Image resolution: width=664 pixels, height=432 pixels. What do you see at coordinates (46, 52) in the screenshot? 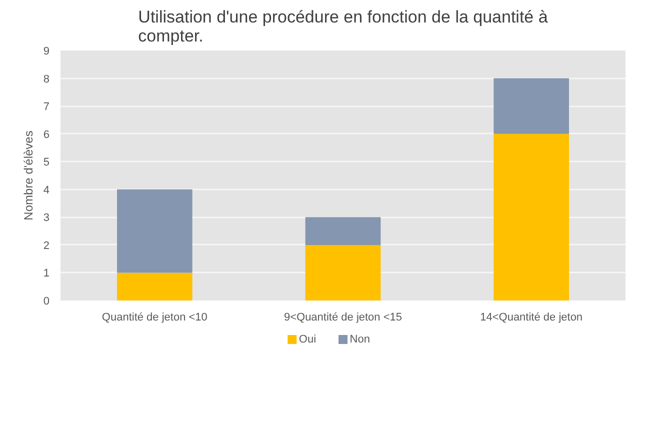
I see `y-tick-label: 9` at bounding box center [46, 52].